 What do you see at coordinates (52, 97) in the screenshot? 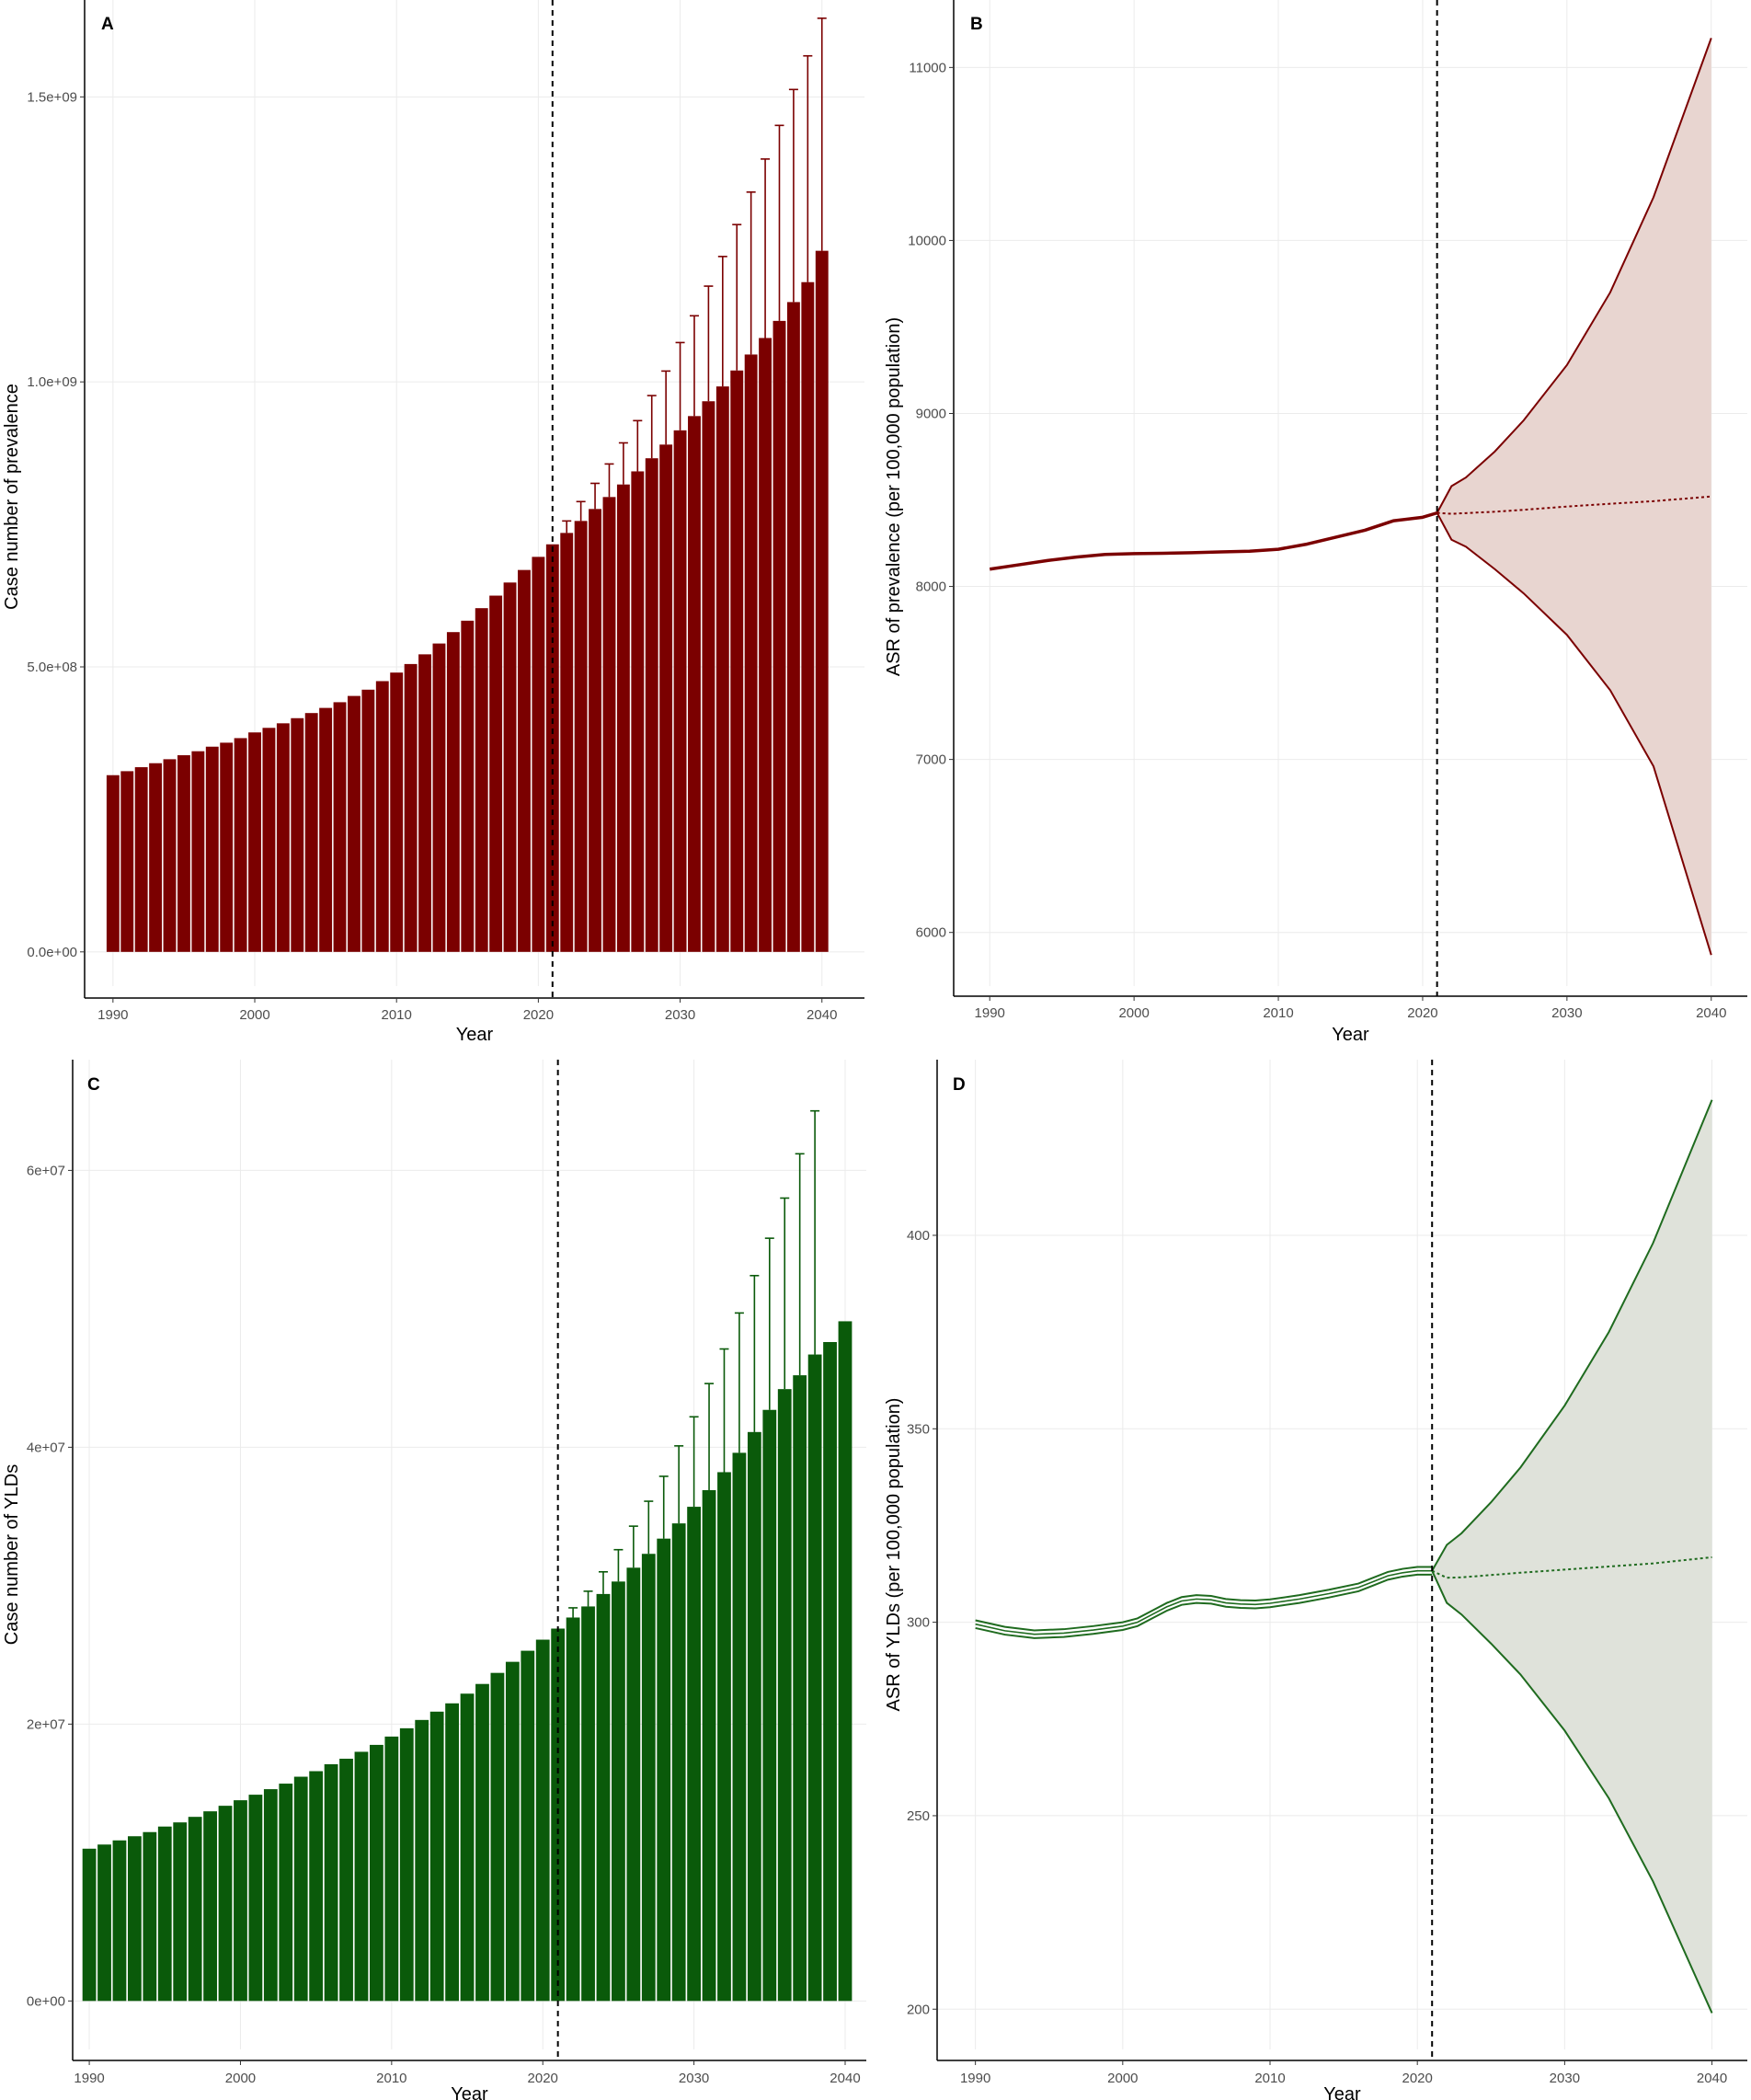
I see `y-tick-label: 1.5e+09` at bounding box center [52, 97].